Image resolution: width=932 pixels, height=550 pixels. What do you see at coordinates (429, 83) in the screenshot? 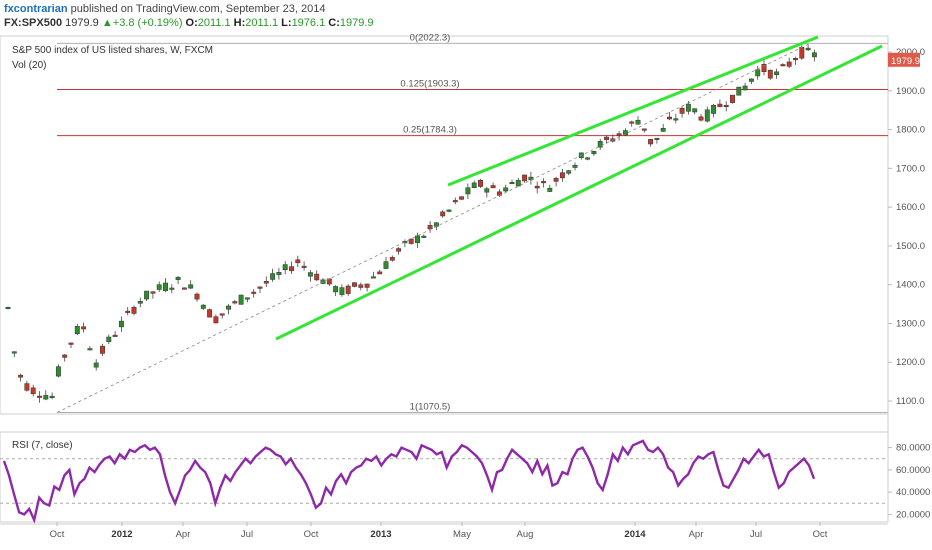
I see `fib-label: 0.125(1903.3)` at bounding box center [429, 83].